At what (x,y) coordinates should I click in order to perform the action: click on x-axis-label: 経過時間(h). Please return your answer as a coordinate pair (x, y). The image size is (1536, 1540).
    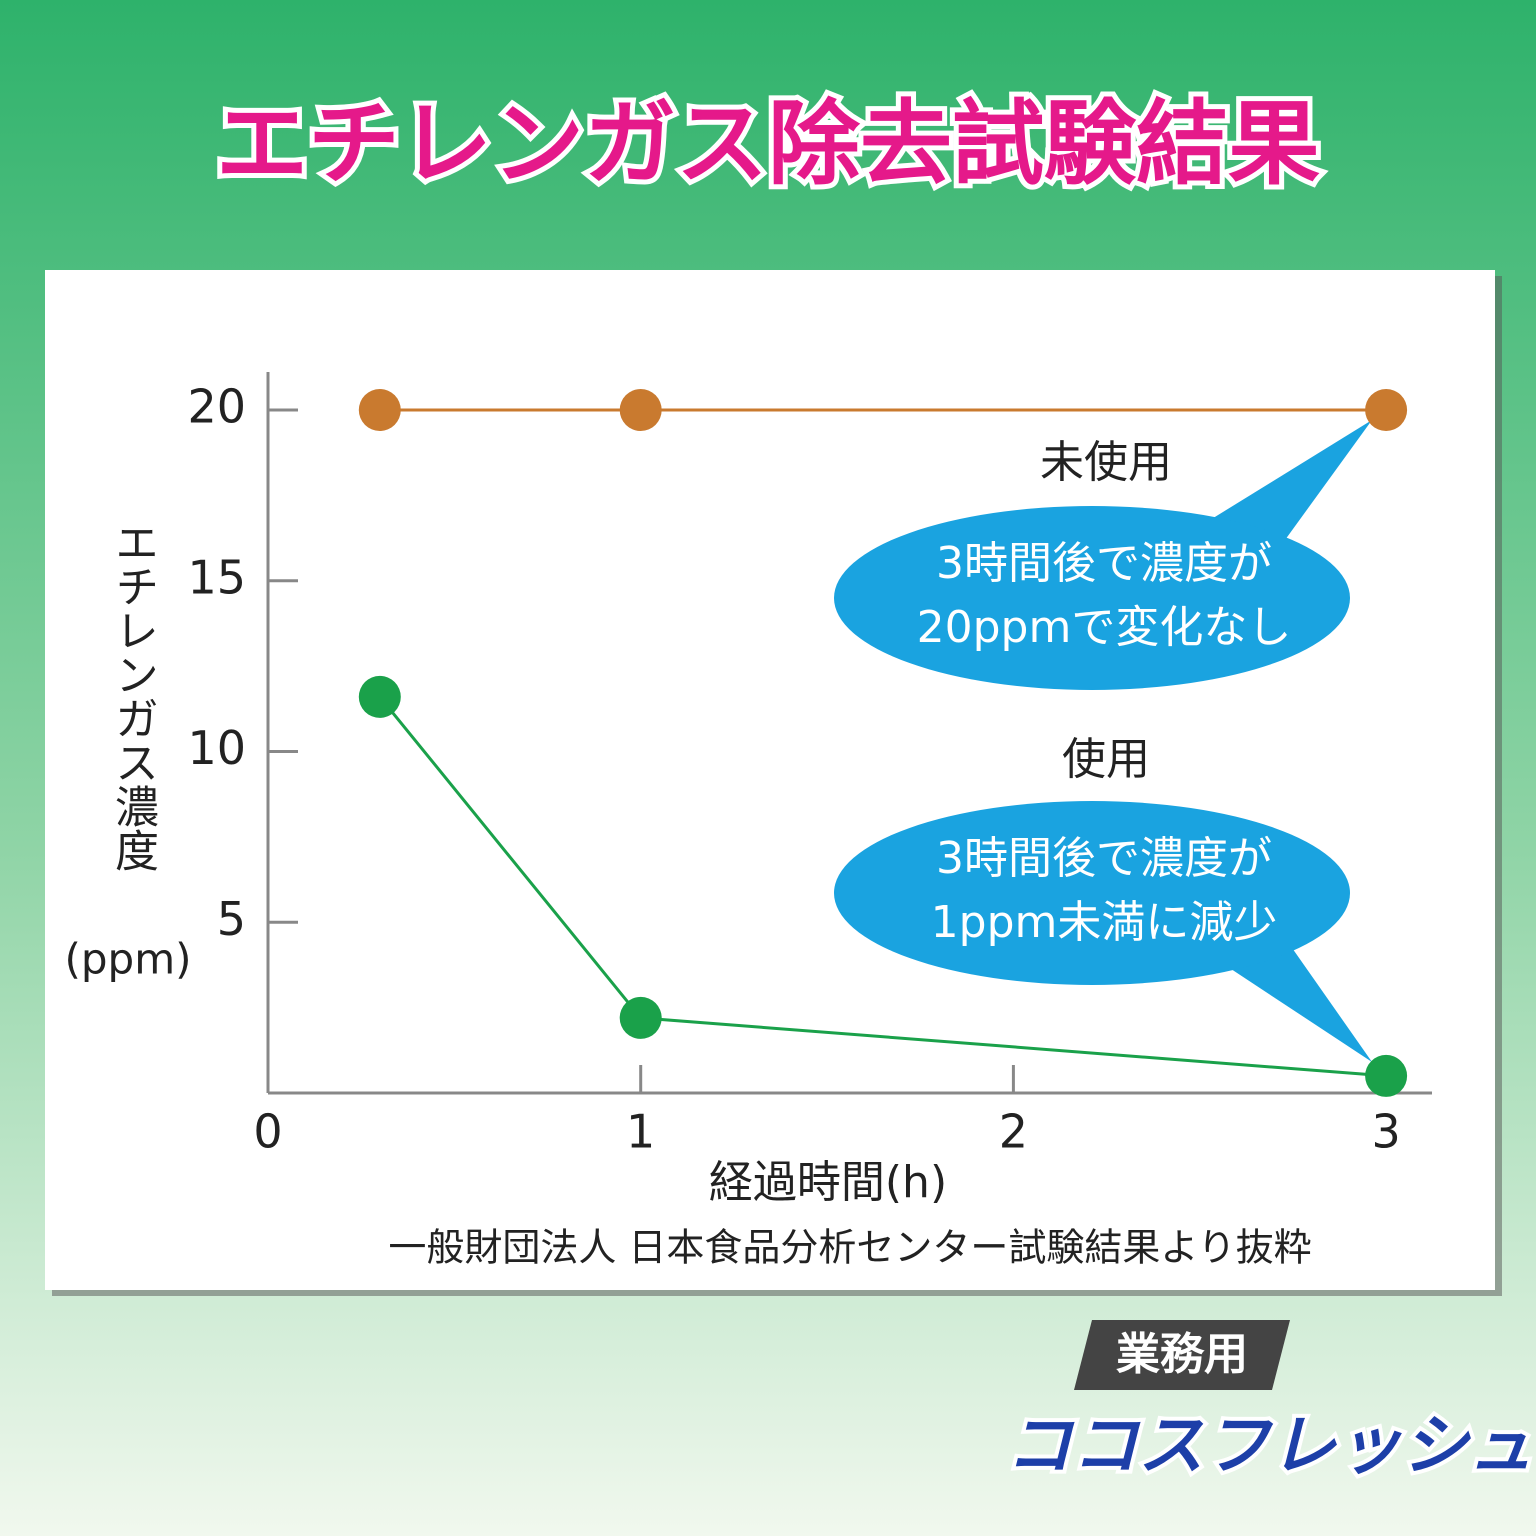
    Looking at the image, I should click on (828, 1182).